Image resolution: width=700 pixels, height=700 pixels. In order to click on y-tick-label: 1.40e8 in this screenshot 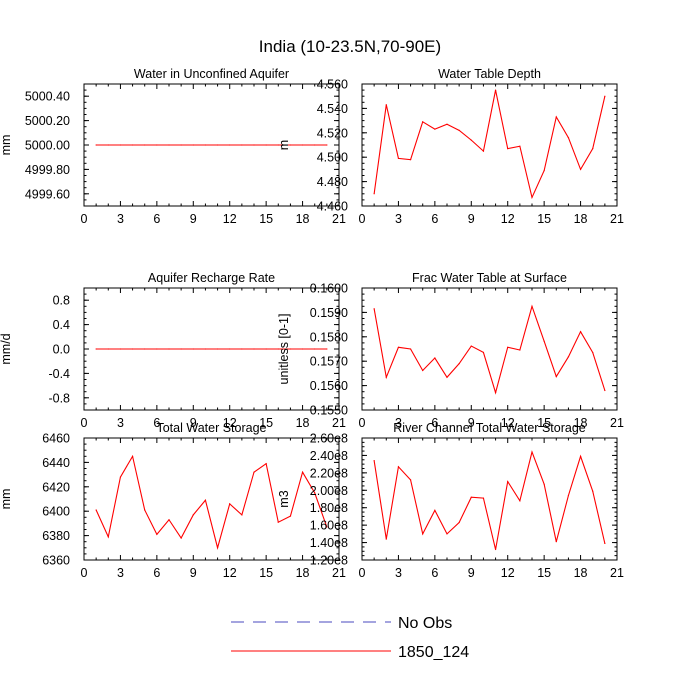, I will do `click(329, 543)`.